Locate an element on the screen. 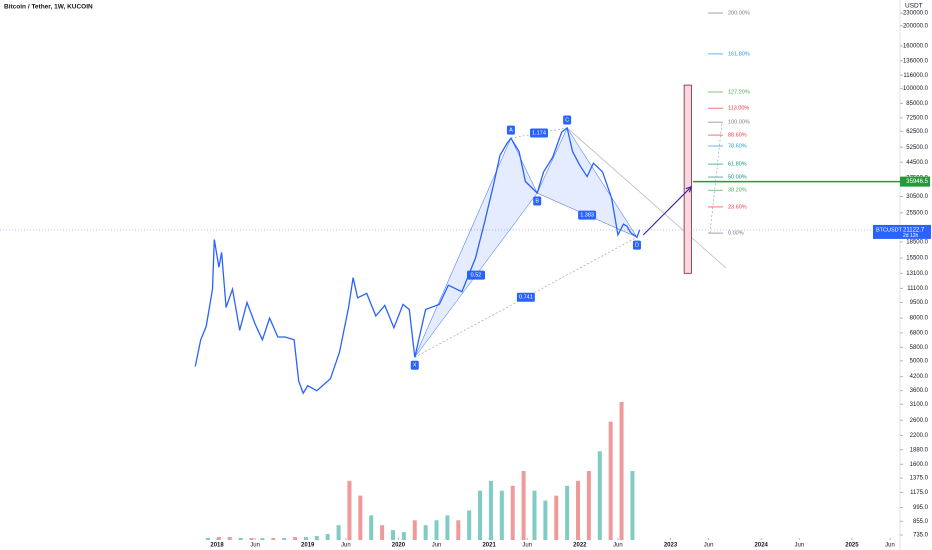 The width and height of the screenshot is (932, 550). fib-label: 88.60% is located at coordinates (737, 136).